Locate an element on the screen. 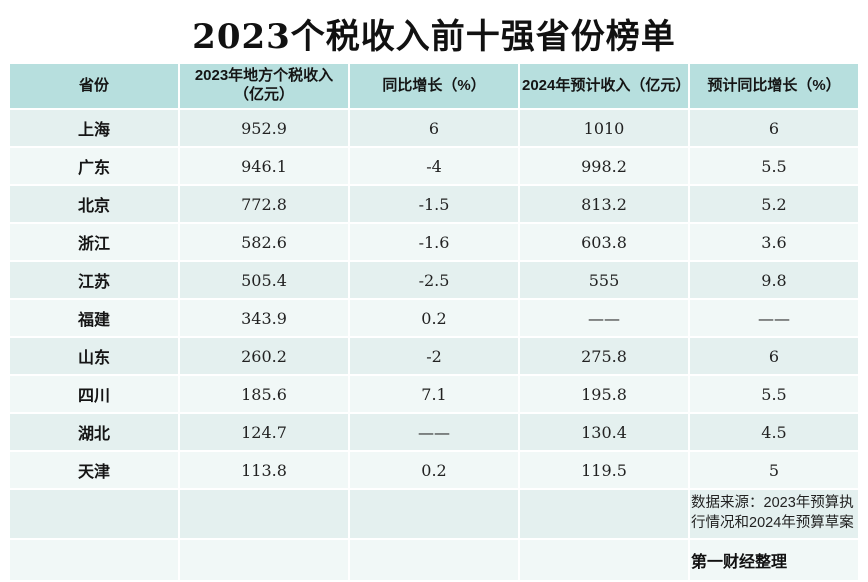  source-note: 数据来源：2023年预算执行情况和2024年预算草案 is located at coordinates (774, 514).